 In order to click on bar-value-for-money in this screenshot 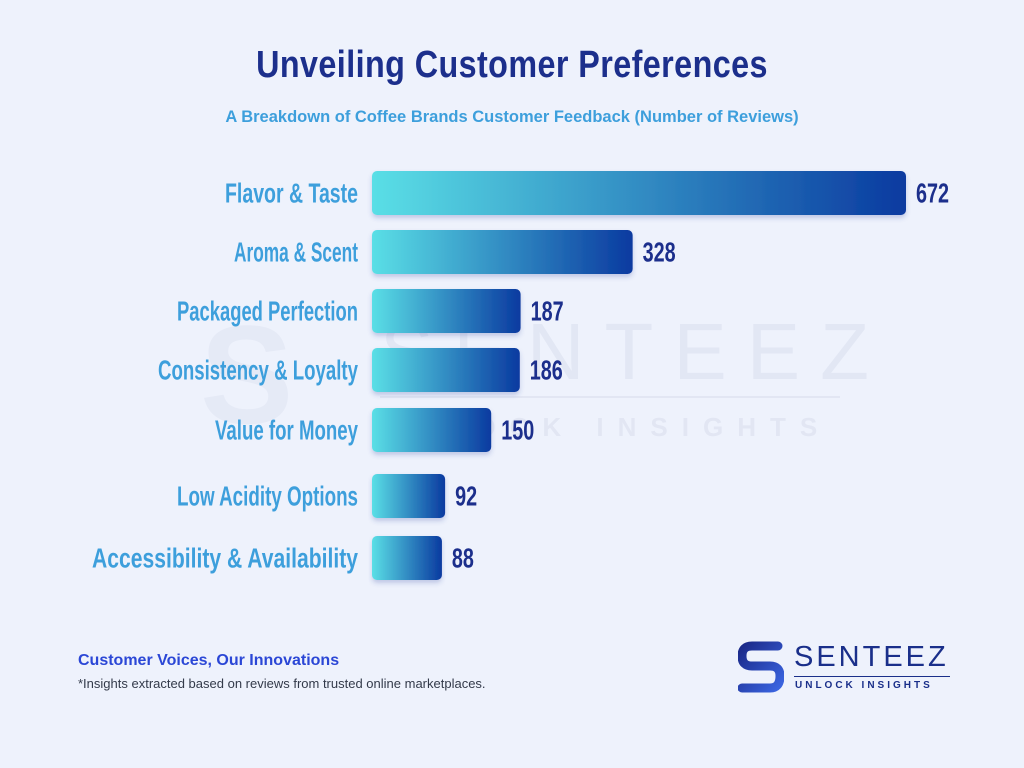, I will do `click(432, 430)`.